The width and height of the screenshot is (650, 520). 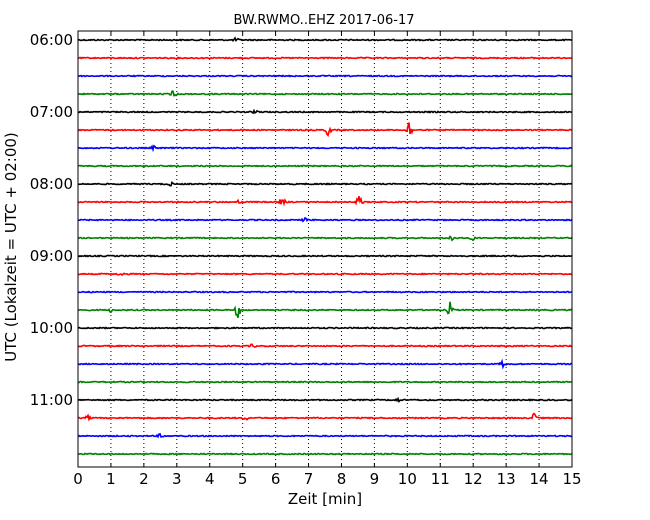 I want to click on x-tick-label: 1, so click(x=111, y=479).